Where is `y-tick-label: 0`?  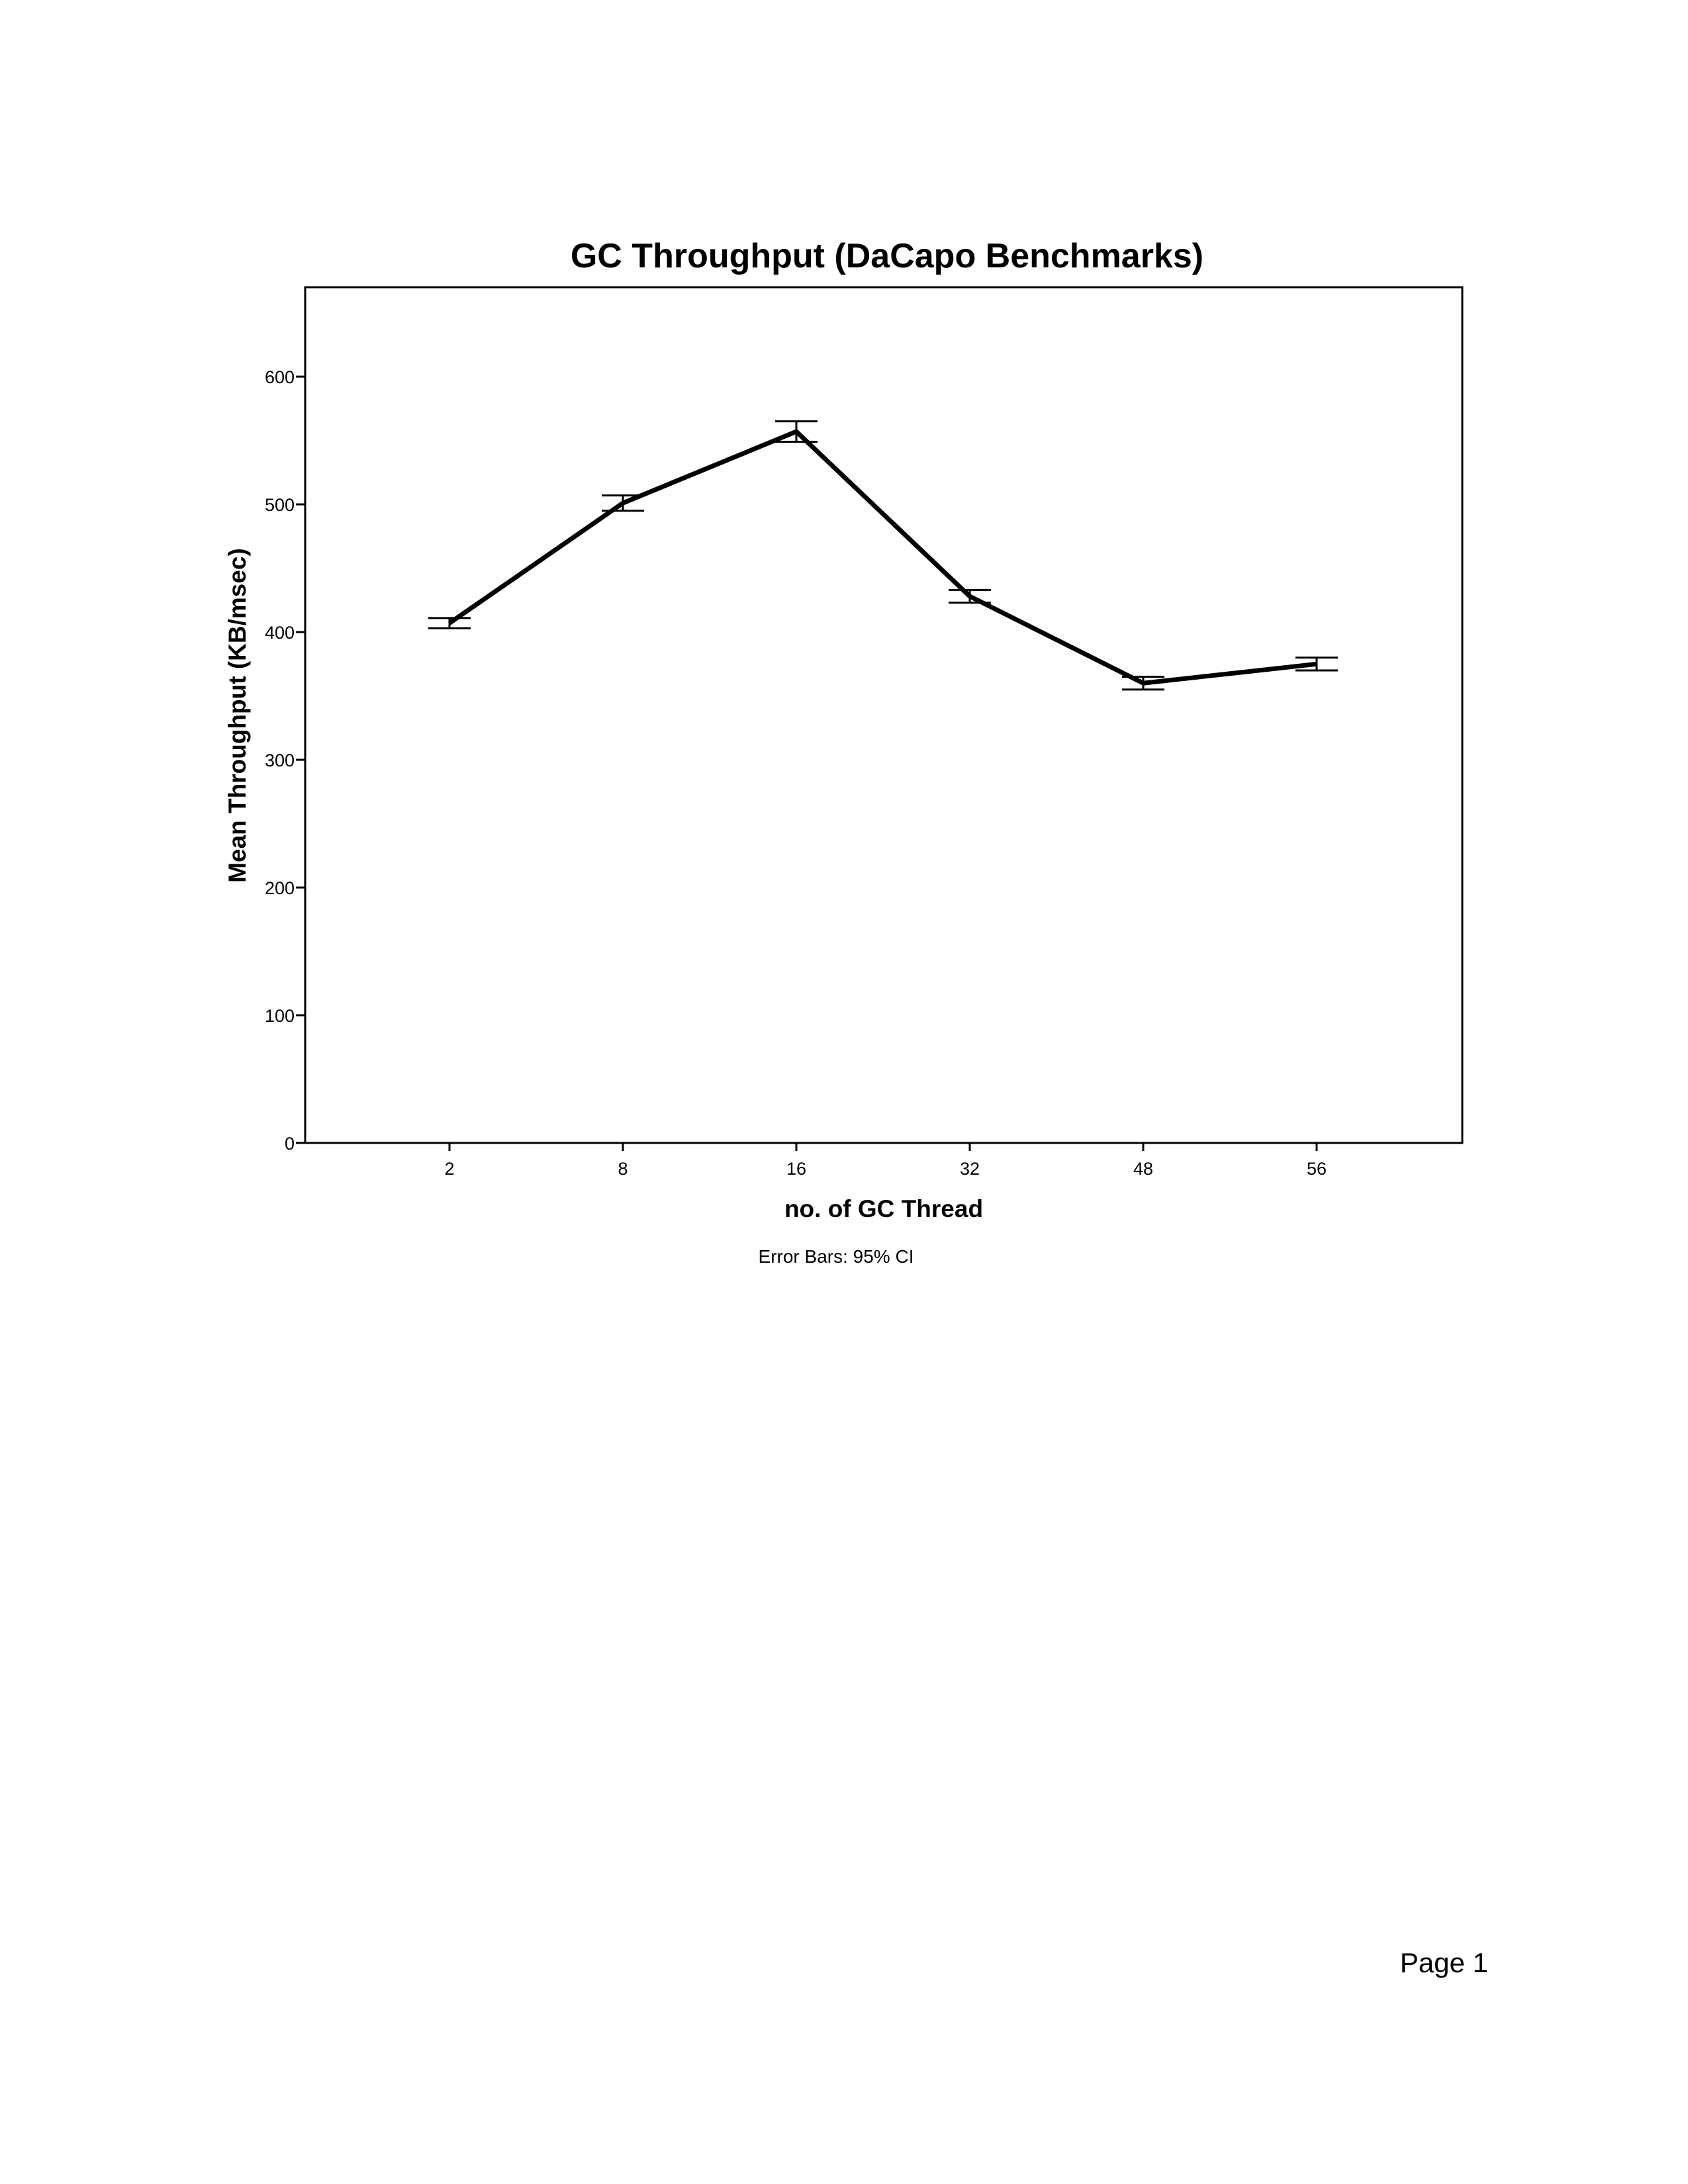 y-tick-label: 0 is located at coordinates (290, 1144).